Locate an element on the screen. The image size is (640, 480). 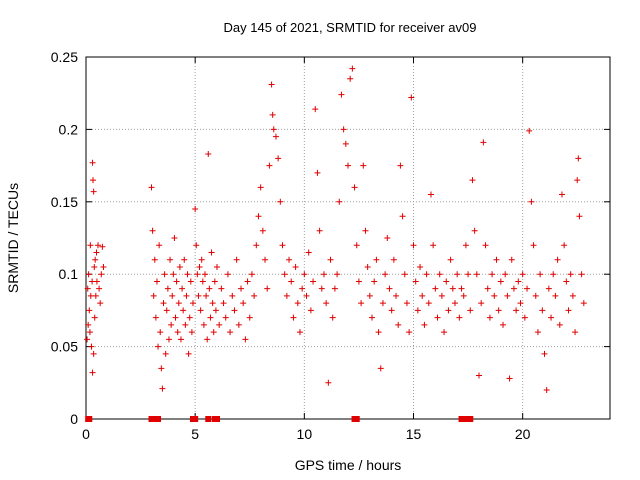
y-tick-label: 0.25 is located at coordinates (64, 57).